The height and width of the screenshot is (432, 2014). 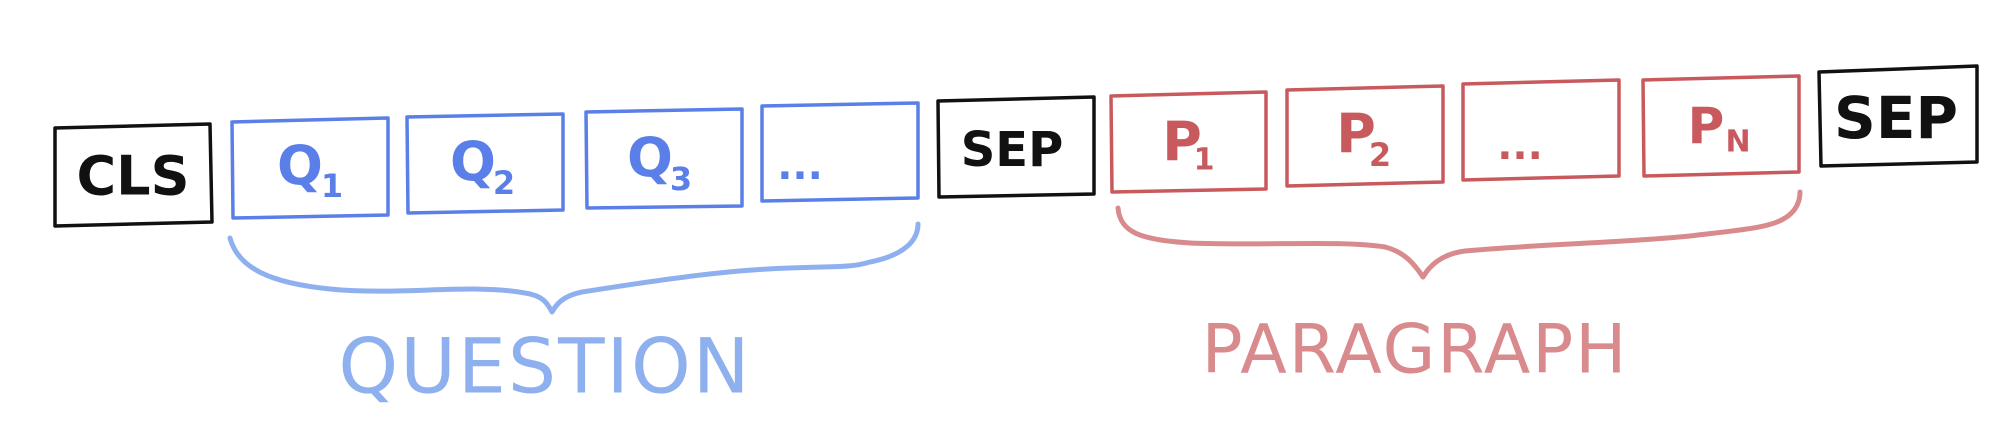 I want to click on token-sep-2-label: SEP, so click(x=1896, y=118).